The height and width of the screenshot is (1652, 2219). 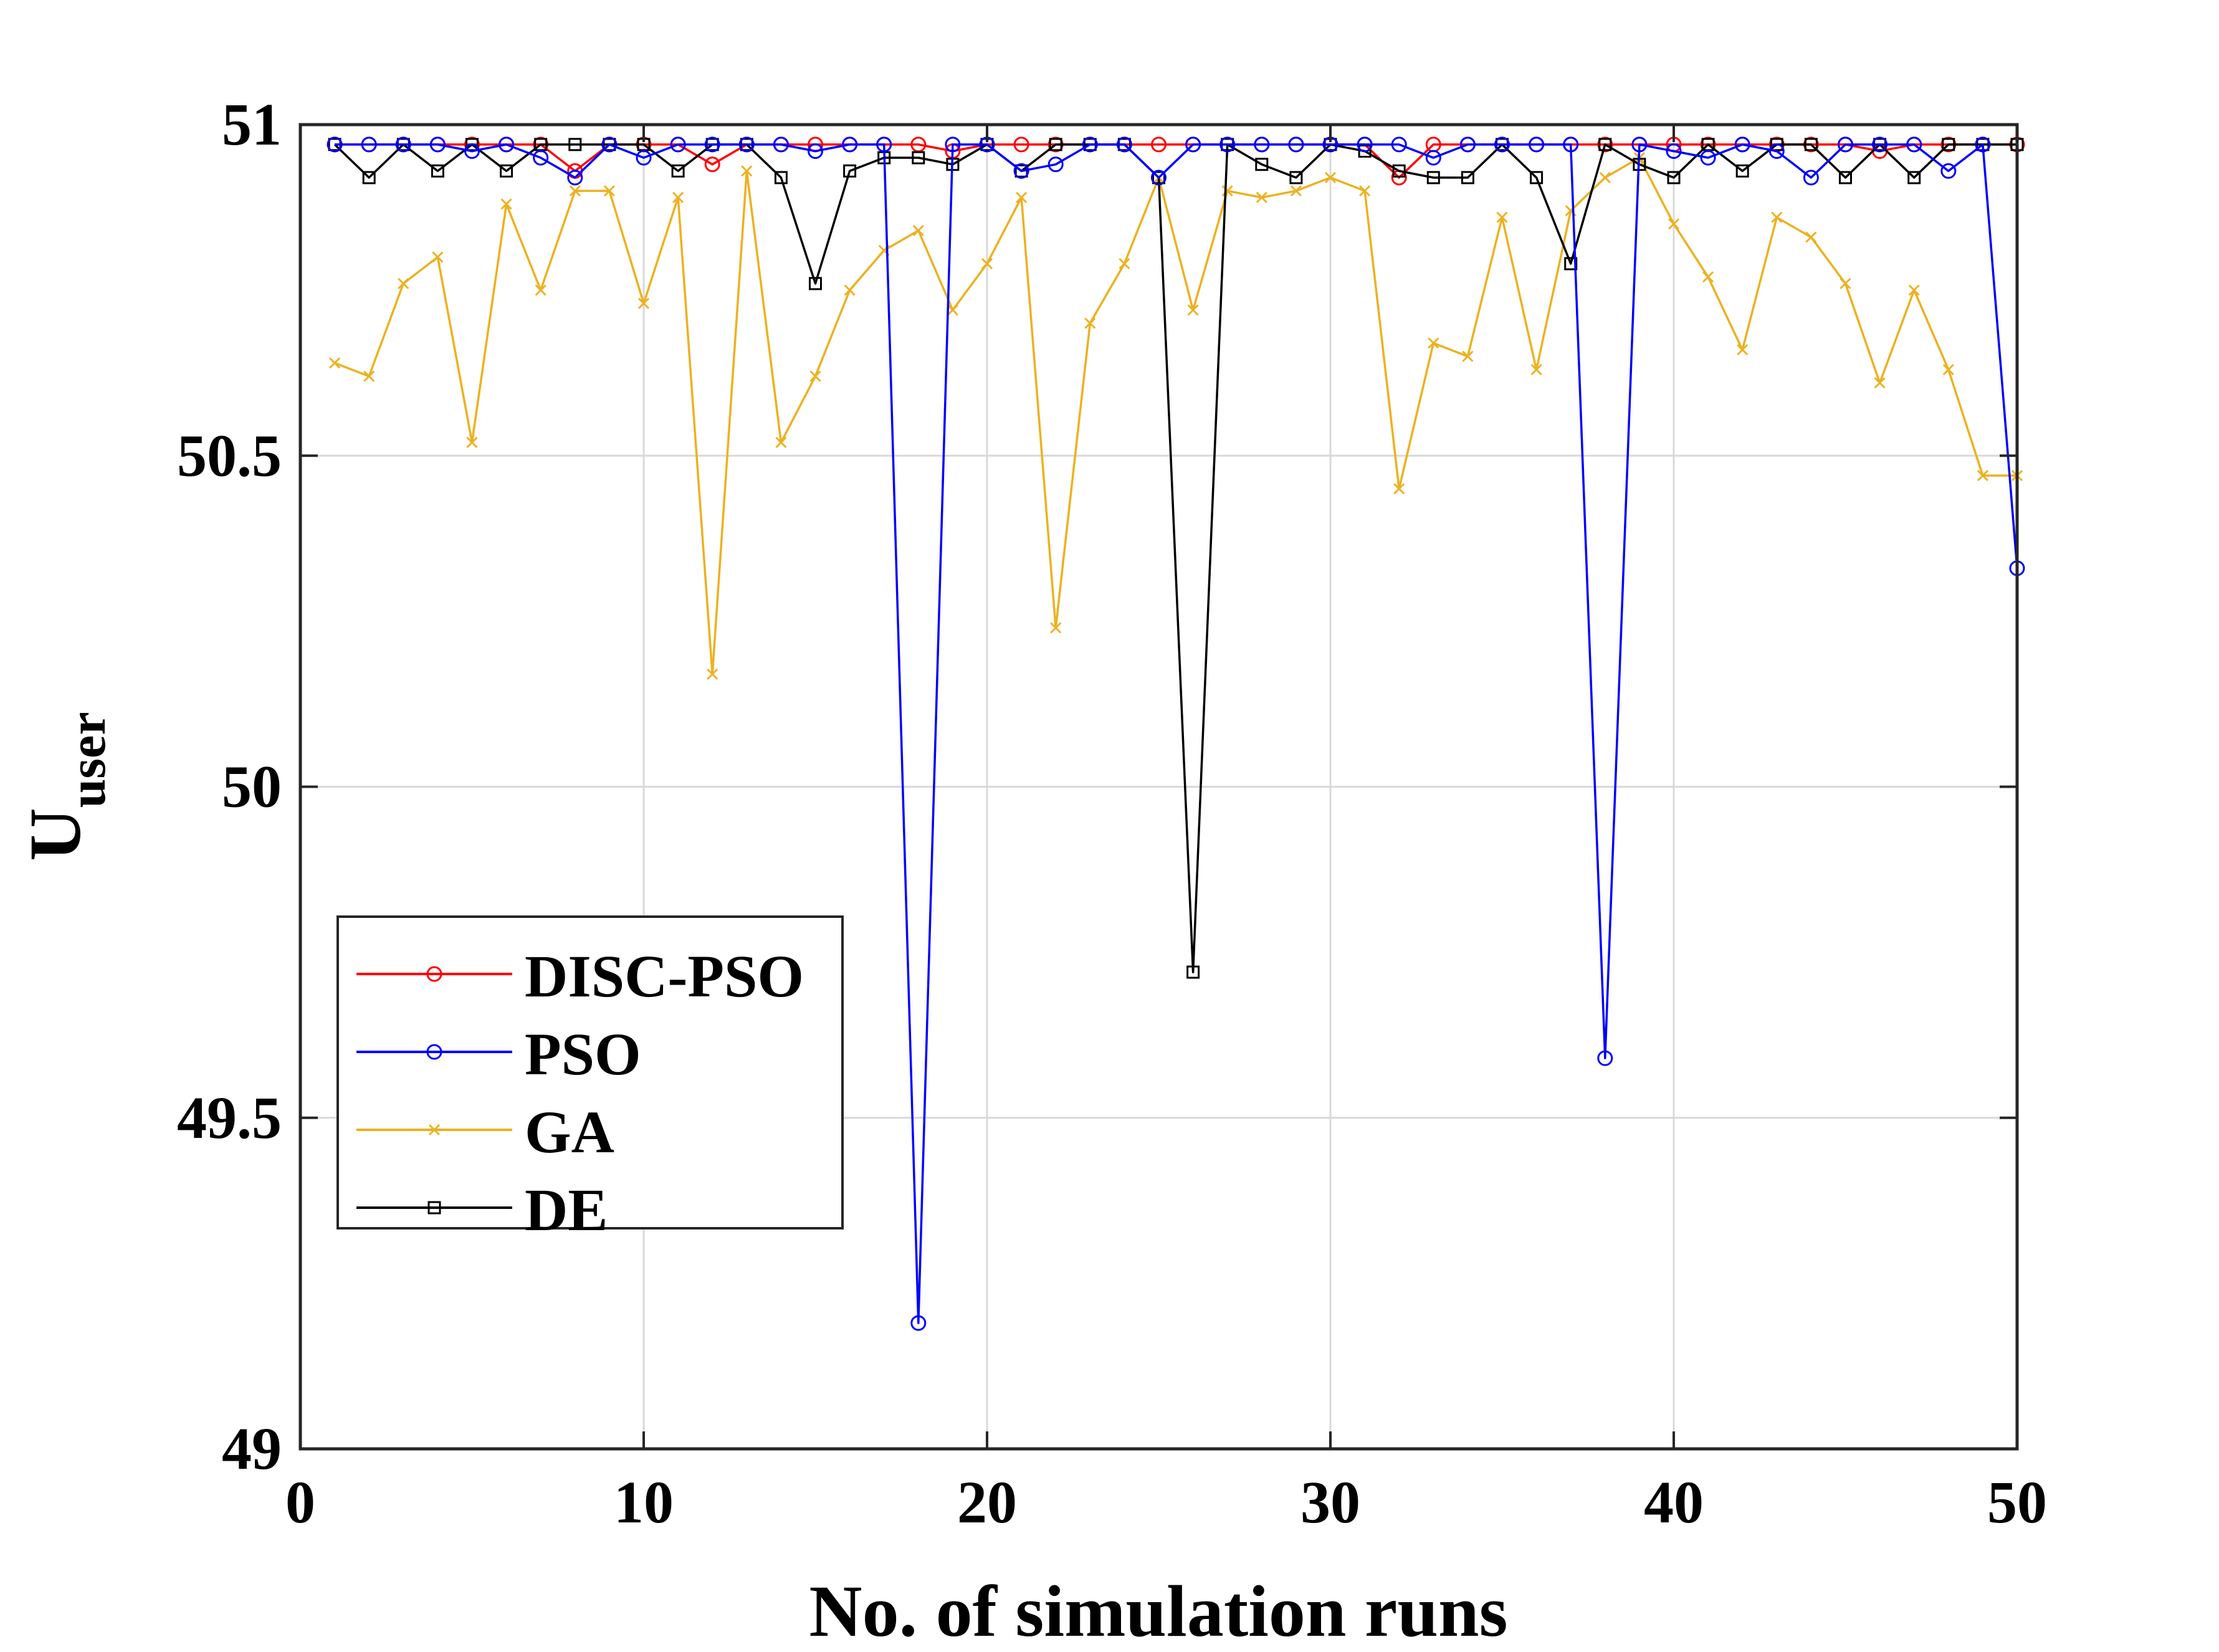 I want to click on legend-entry-de: DE, so click(x=482, y=1210).